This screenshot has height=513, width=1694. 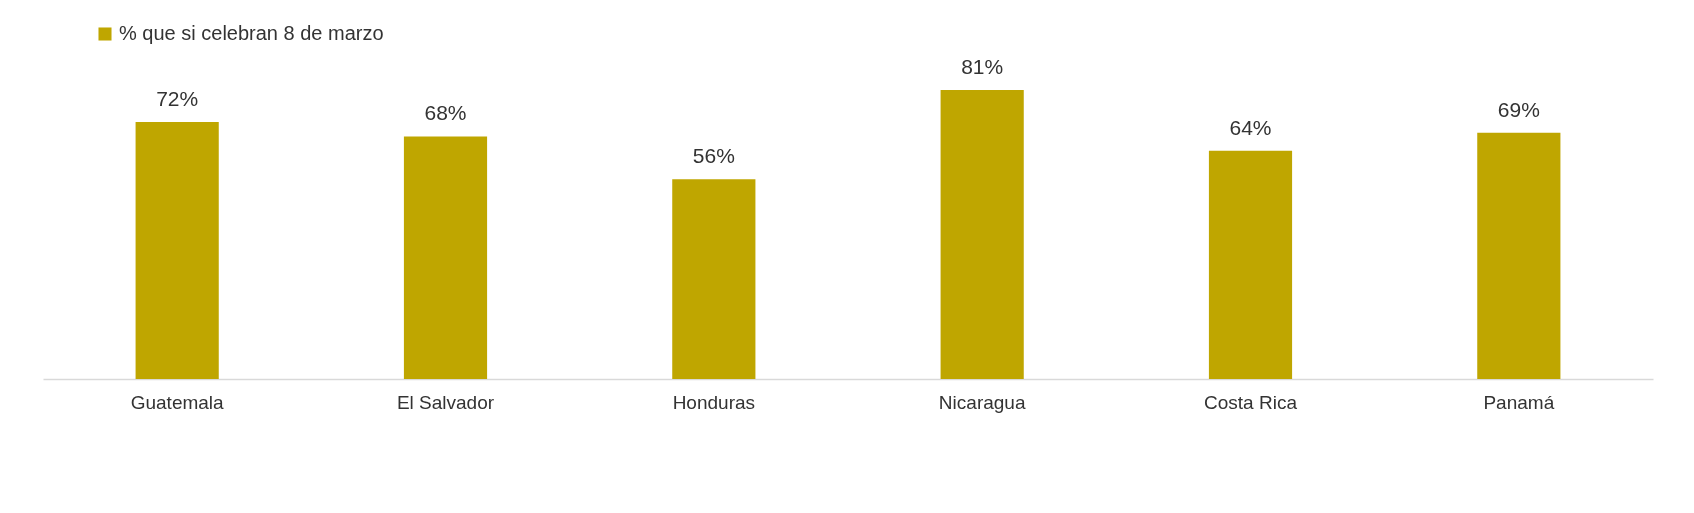 I want to click on x-tick-label: Nicaragua, so click(x=982, y=402).